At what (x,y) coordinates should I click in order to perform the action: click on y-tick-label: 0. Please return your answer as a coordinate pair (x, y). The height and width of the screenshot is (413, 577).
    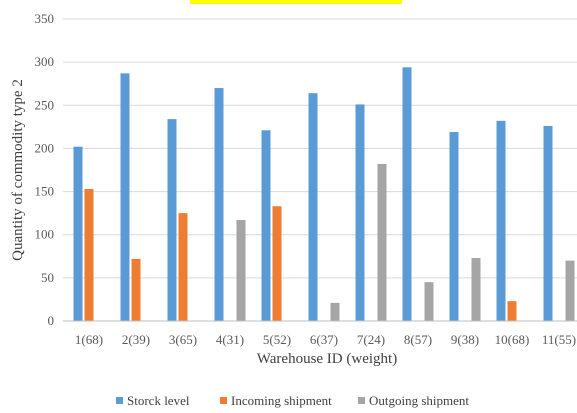
    Looking at the image, I should click on (51, 320).